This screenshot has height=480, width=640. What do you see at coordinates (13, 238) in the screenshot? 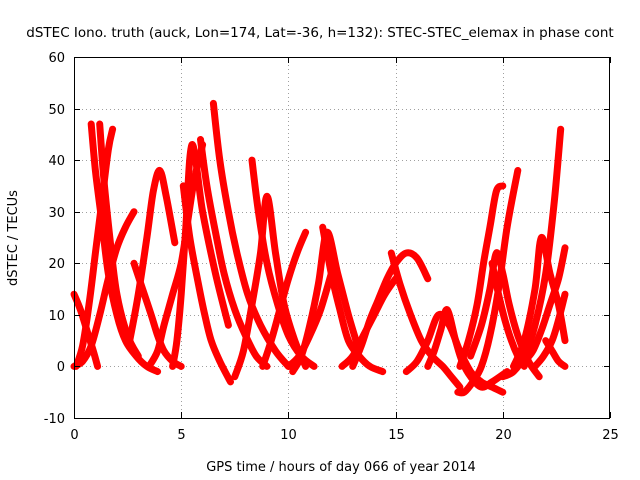
I see `y-axis-label: dSTEC / TECUs` at bounding box center [13, 238].